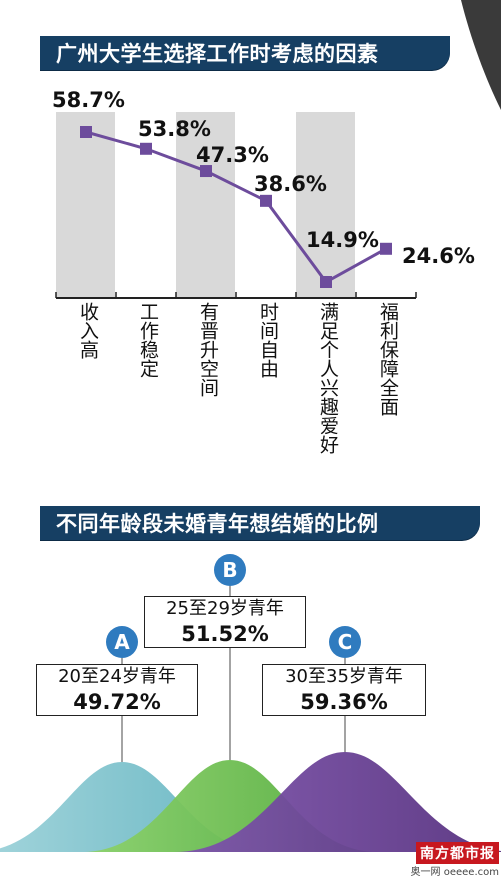  What do you see at coordinates (88, 330) in the screenshot?
I see `category-label: 收入高` at bounding box center [88, 330].